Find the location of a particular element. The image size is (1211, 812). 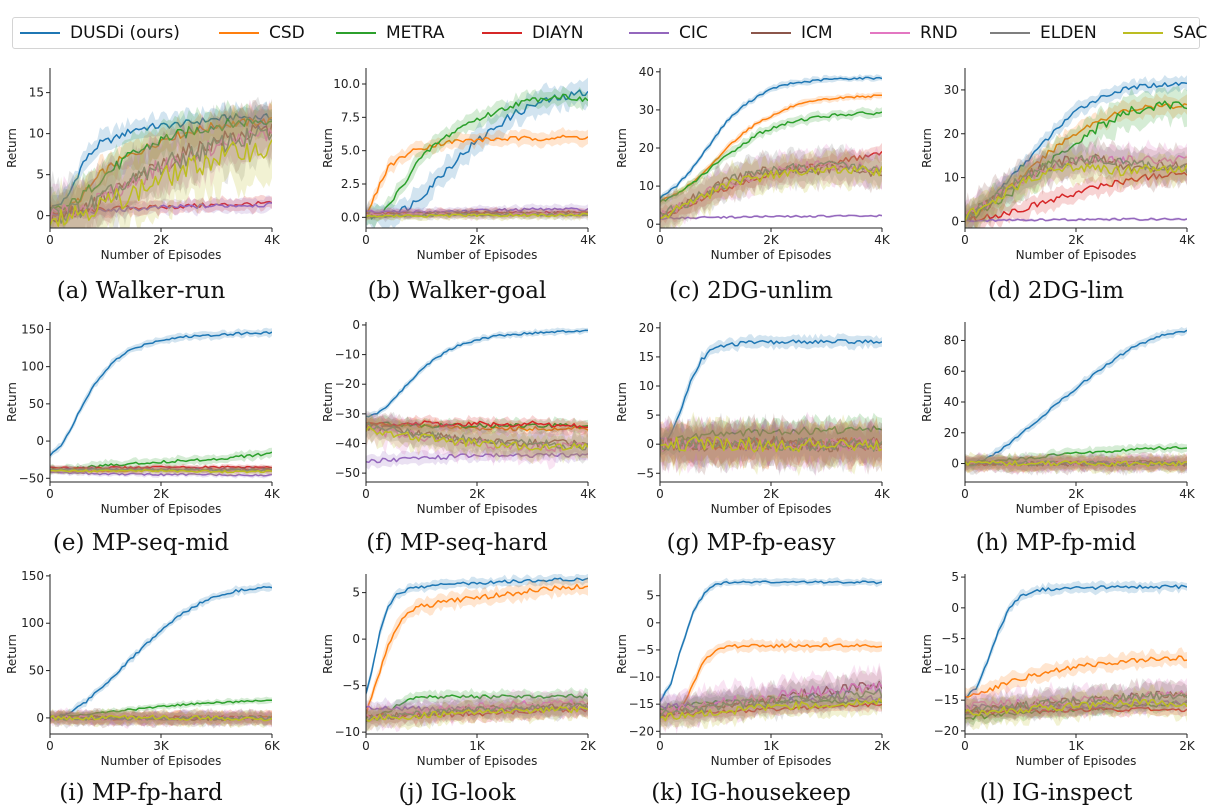

y-tick-label: 150 is located at coordinates (32, 576).